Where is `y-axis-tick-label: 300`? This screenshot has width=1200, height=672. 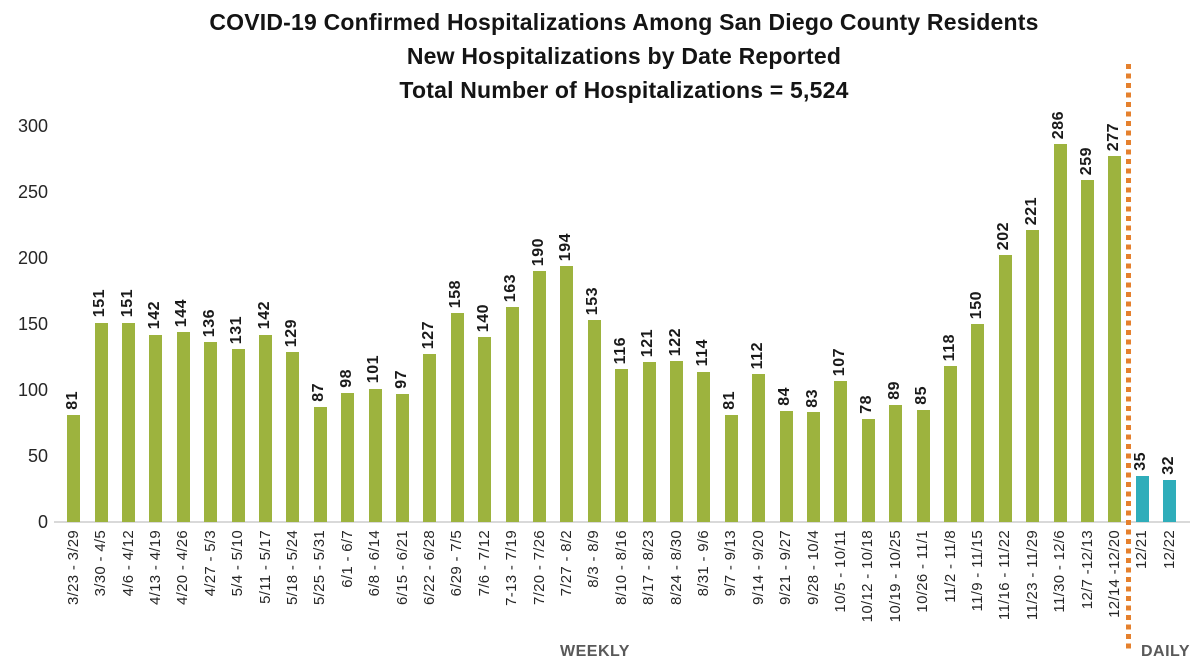 y-axis-tick-label: 300 is located at coordinates (32, 126).